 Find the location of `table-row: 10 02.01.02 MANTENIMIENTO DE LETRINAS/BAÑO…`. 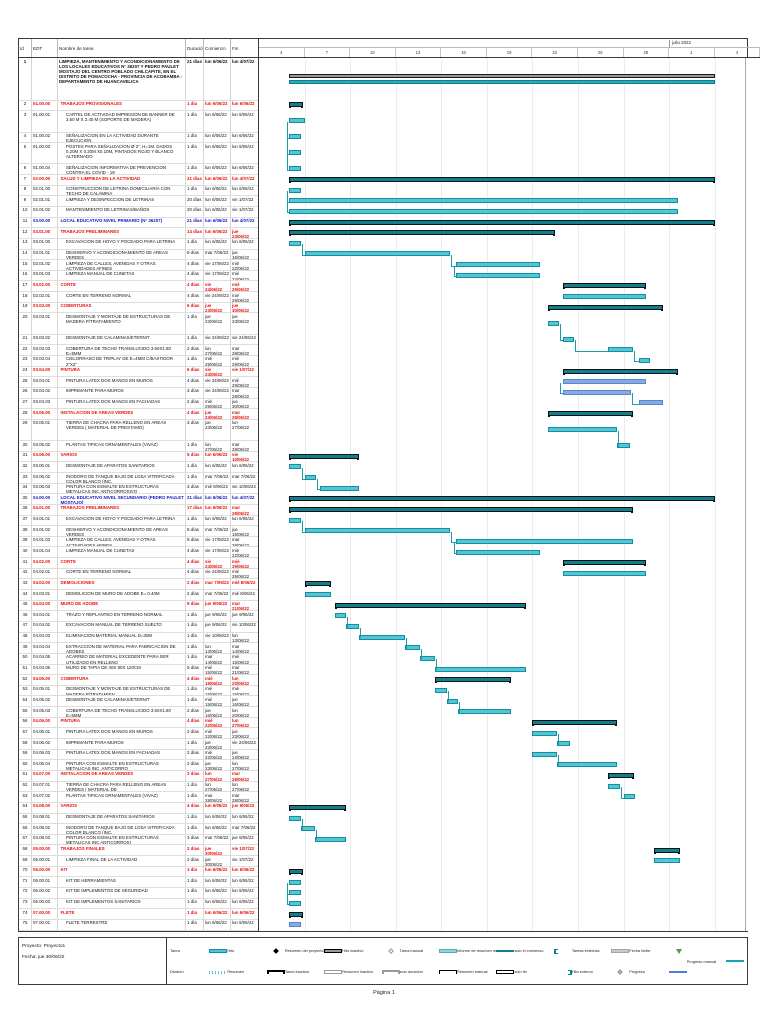

table-row: 10 02.01.02 MANTENIMIENTO DE LETRINAS/BAÑO… is located at coordinates (138, 212).